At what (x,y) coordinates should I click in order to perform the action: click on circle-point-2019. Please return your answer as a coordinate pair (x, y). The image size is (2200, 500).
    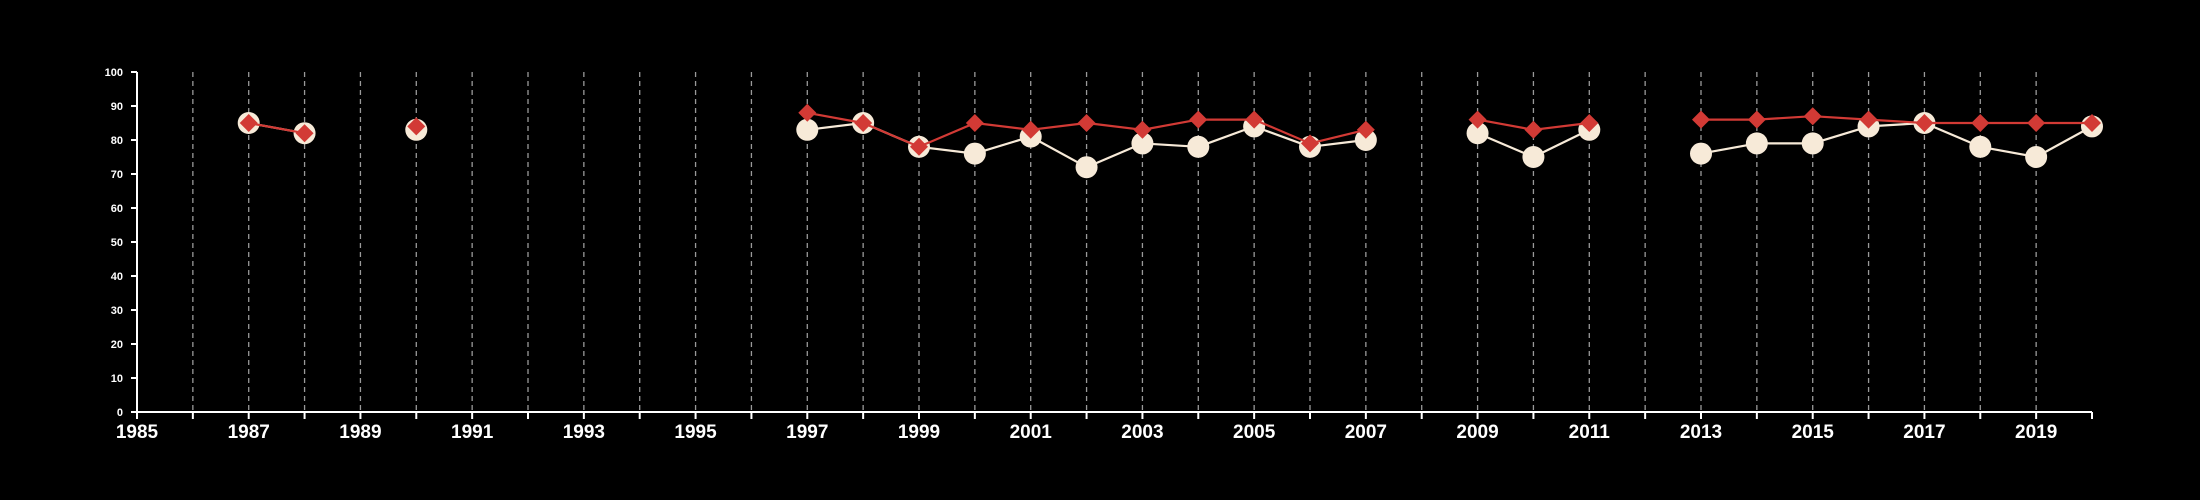
    Looking at the image, I should click on (2036, 157).